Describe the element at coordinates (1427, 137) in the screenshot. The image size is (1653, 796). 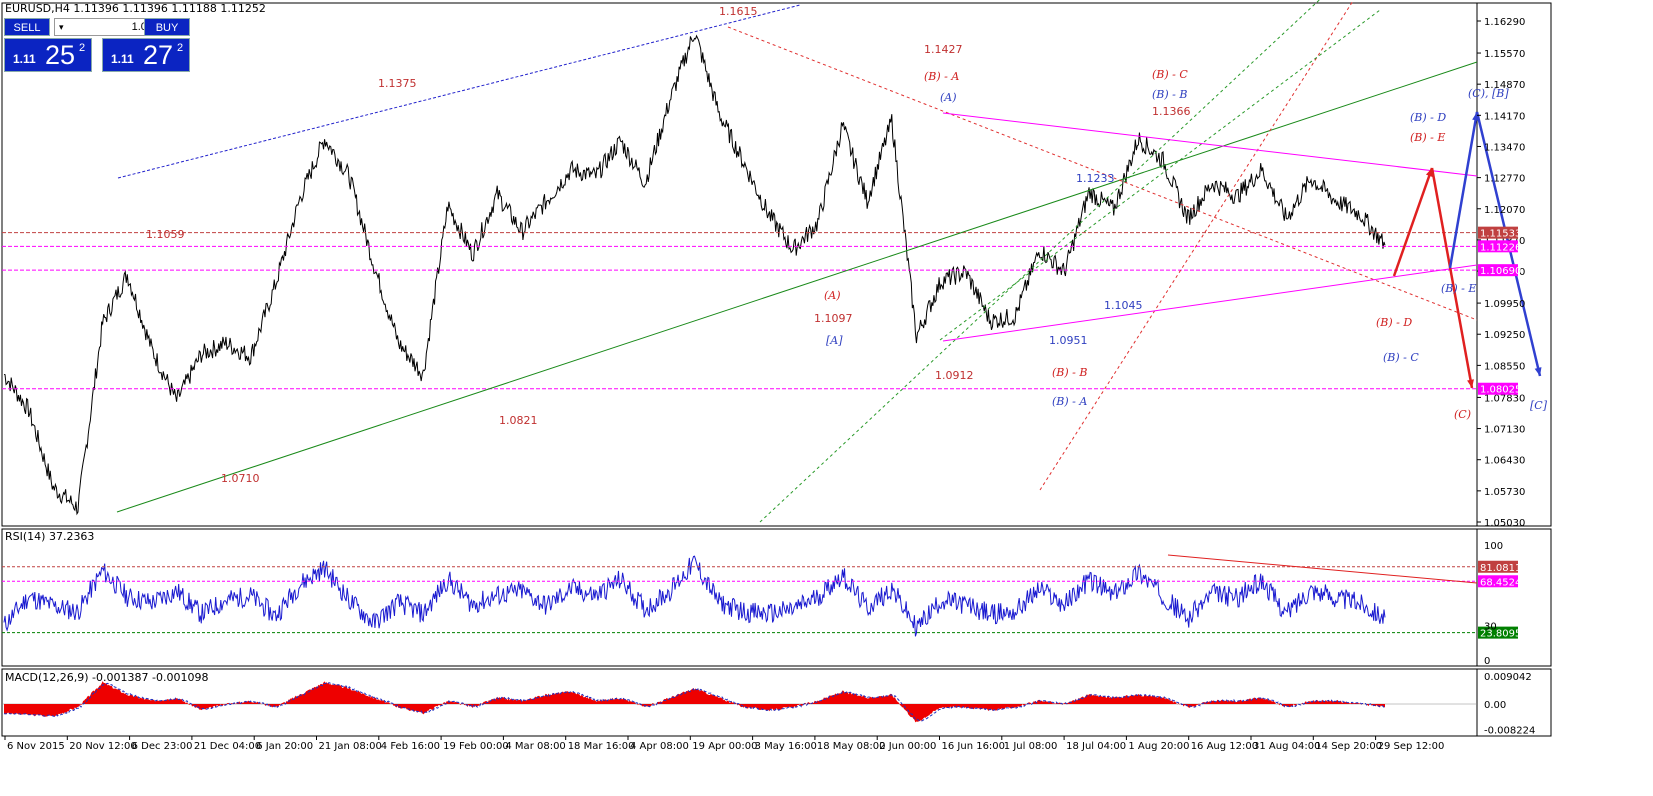
I see `wave-label: (B) - E` at that location.